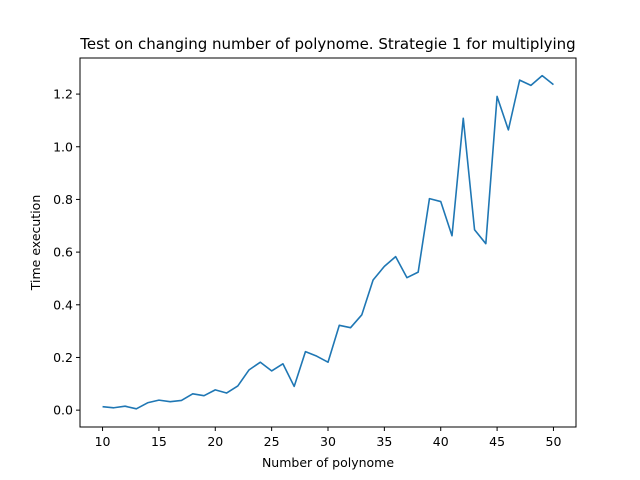 The image size is (640, 480). I want to click on y-axis-ticks: 0.0 0.2 0.4 0.6 0.8 1.0 1.2, so click(66, 252).